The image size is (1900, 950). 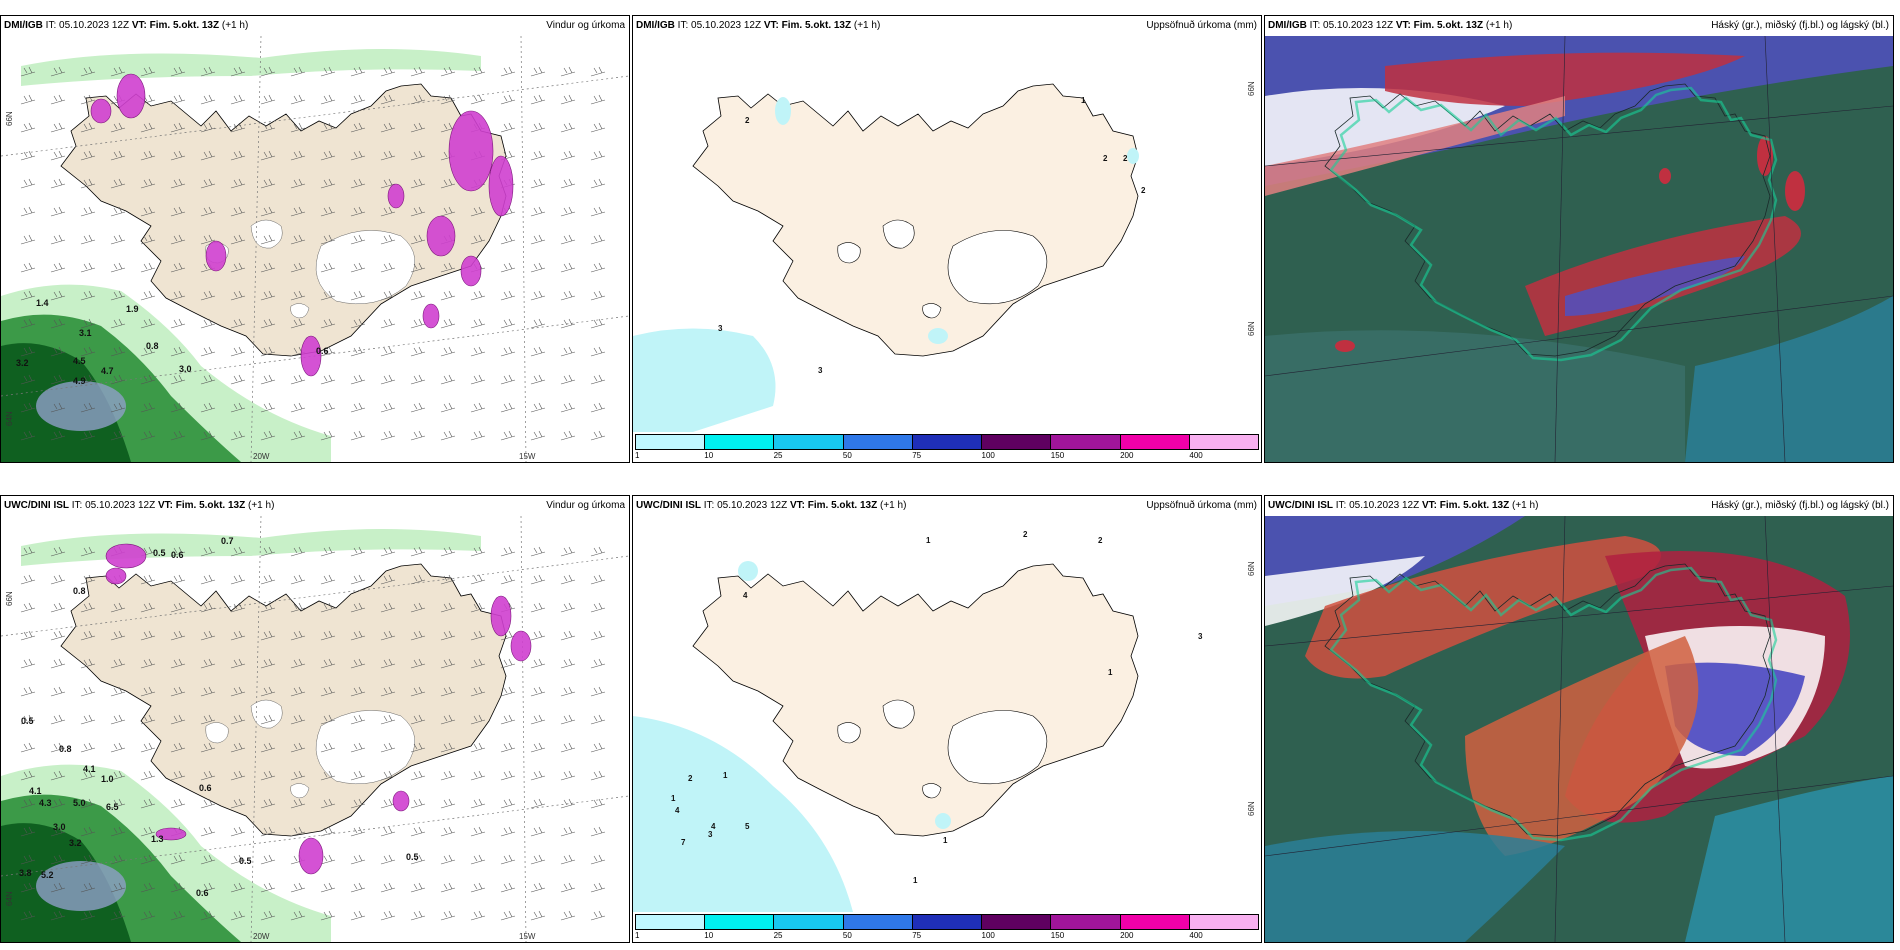 I want to click on panel-title: Uppsöfnuð úrkoma (mm), so click(x=1201, y=25).